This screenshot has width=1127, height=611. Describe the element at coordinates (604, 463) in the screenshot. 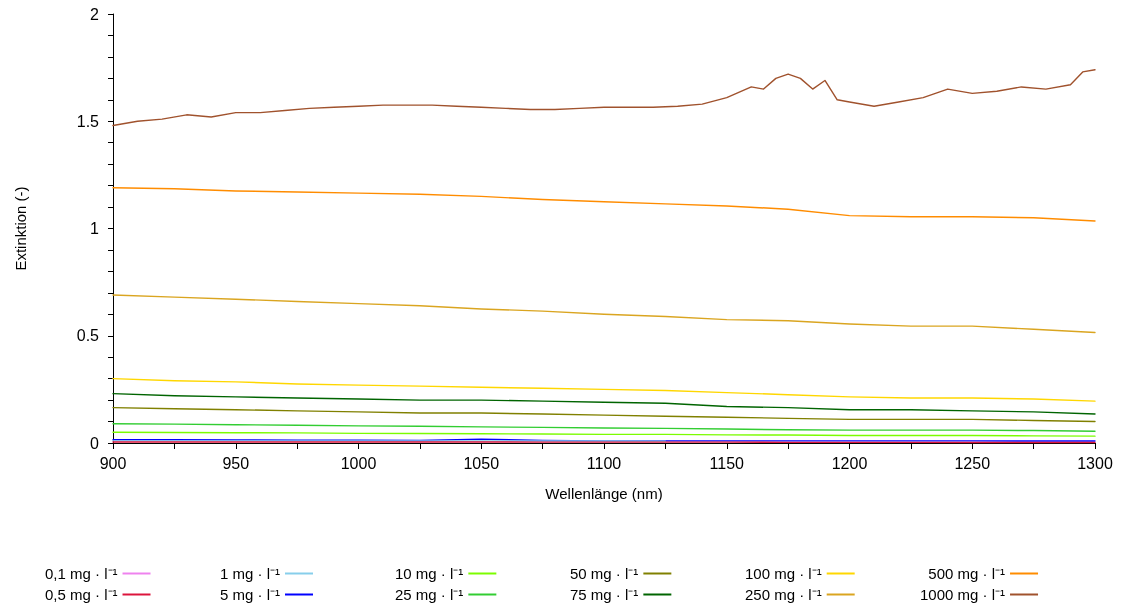

I see `x-tick-label: 1100` at that location.